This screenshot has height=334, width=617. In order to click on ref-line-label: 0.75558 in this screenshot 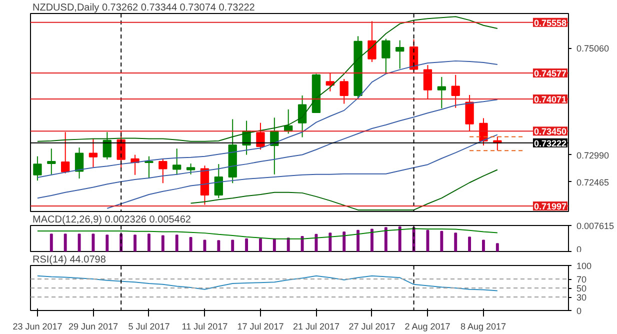, I will do `click(550, 23)`.